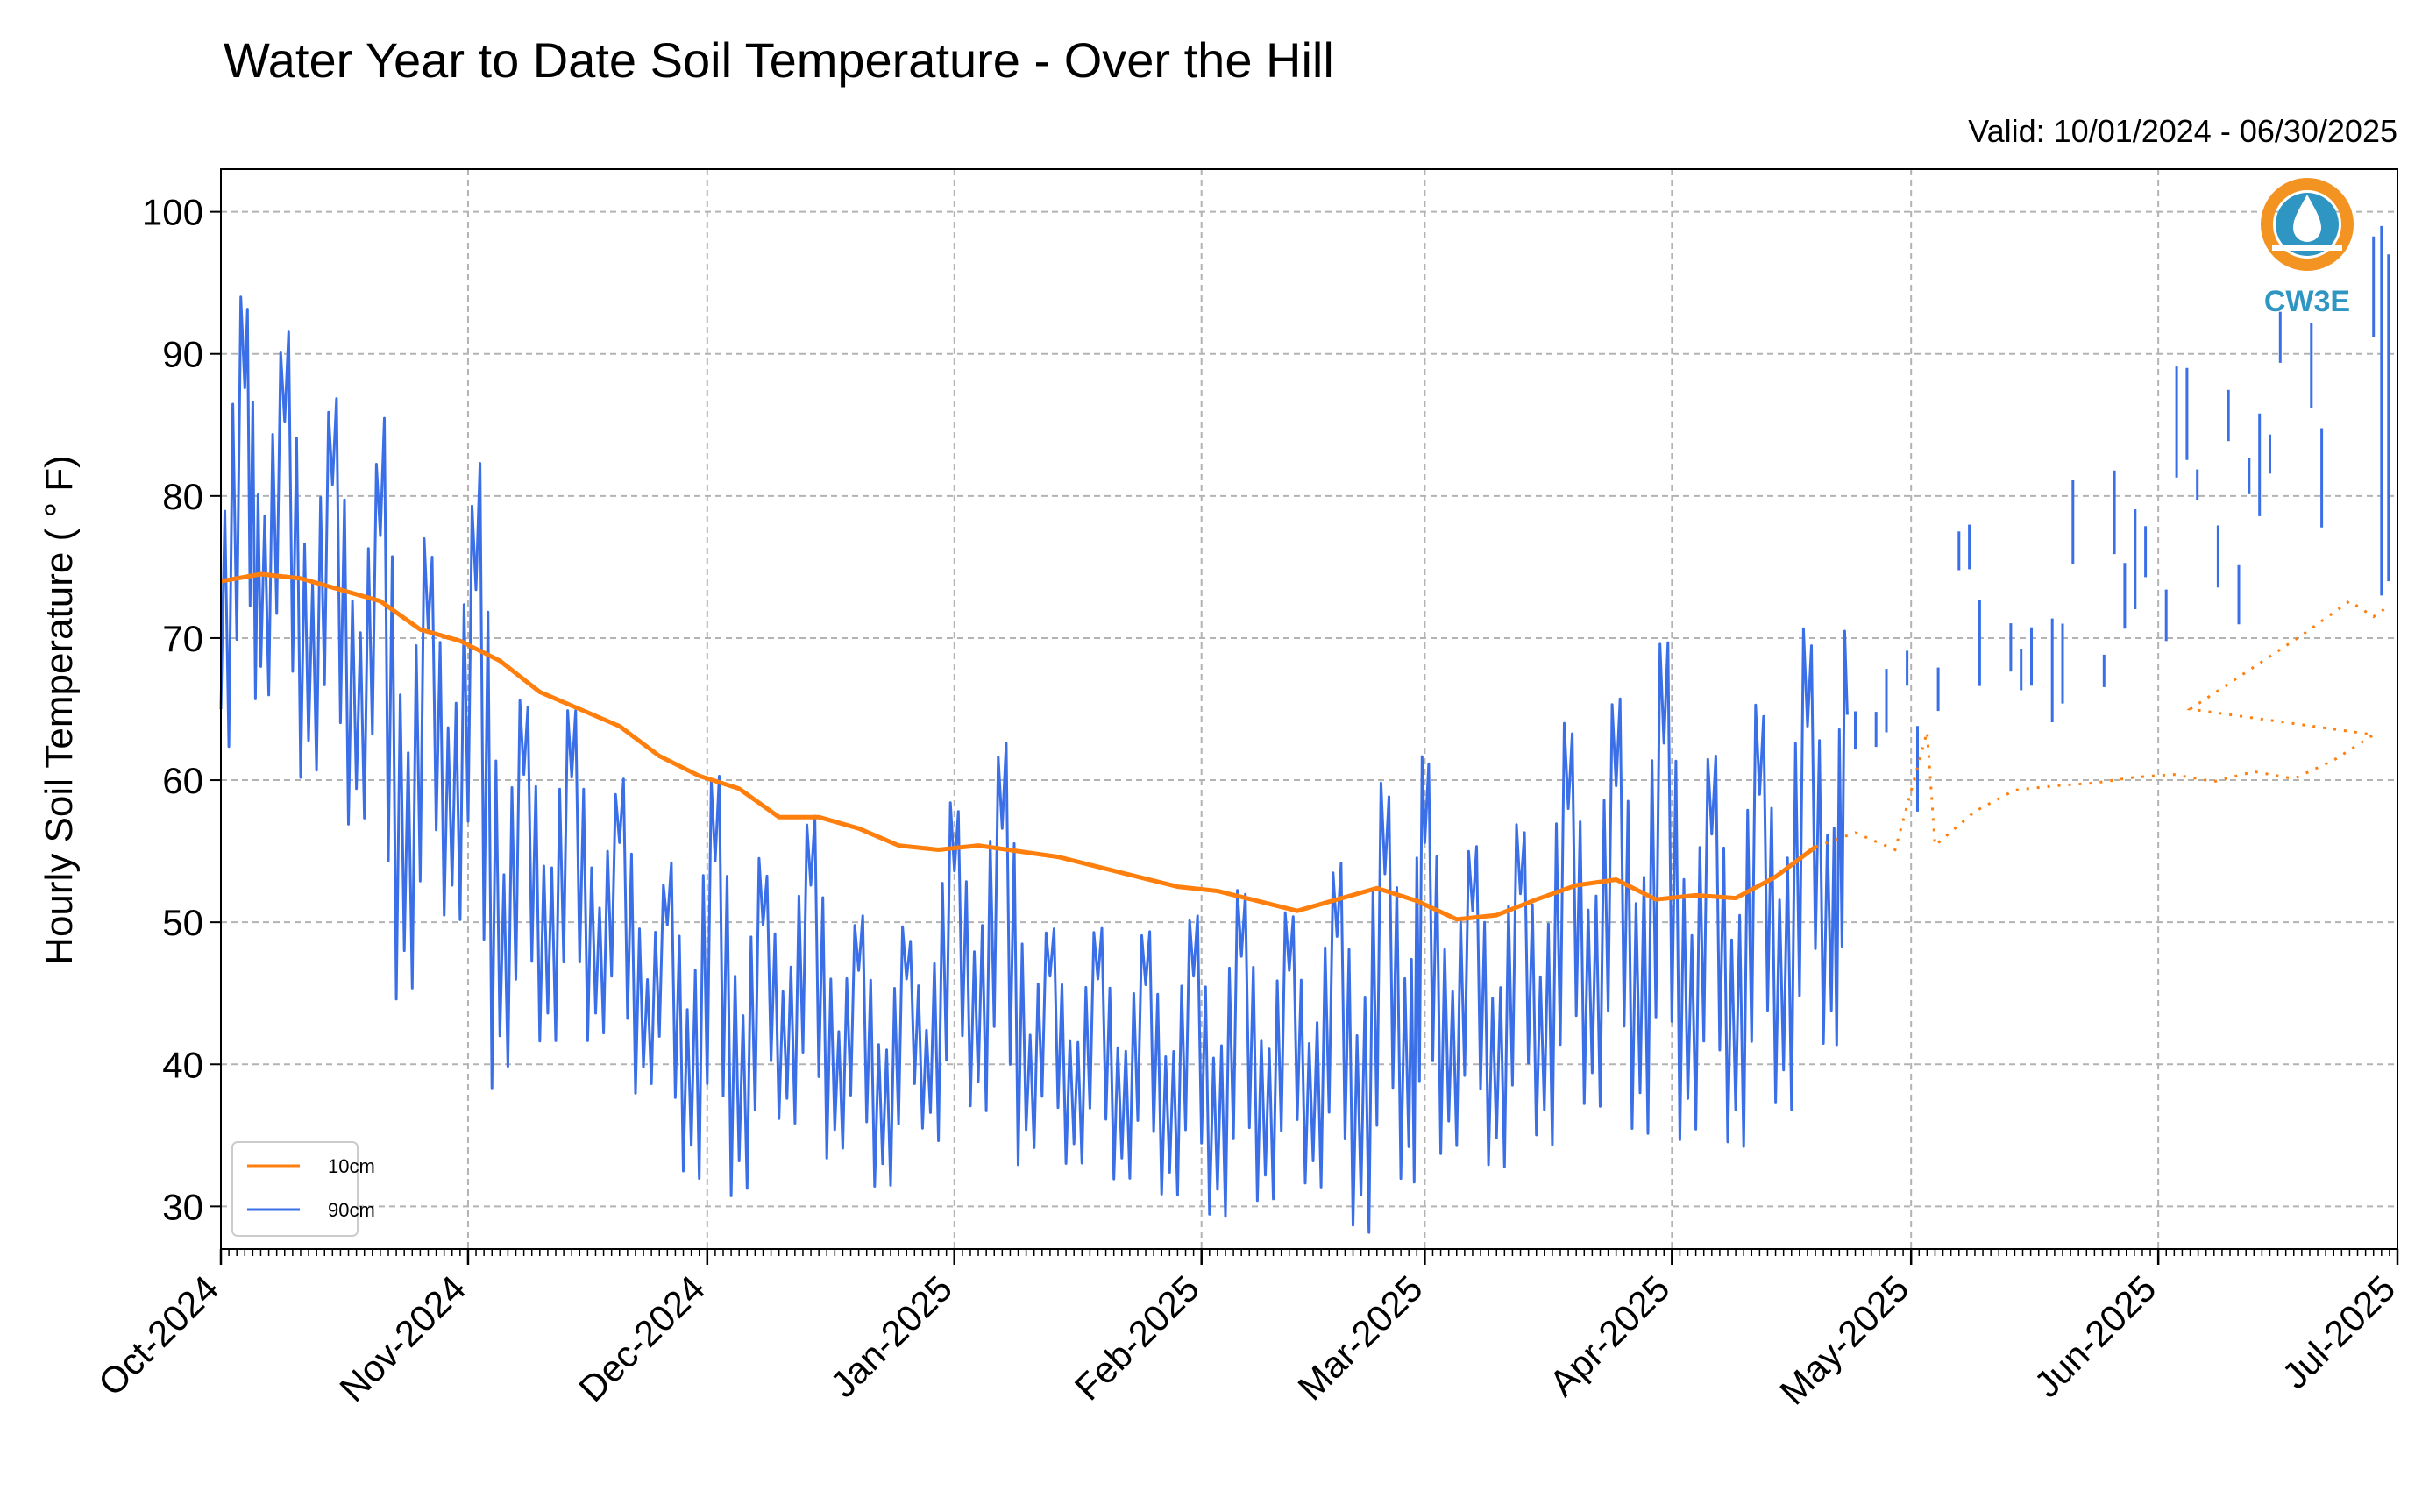  What do you see at coordinates (2307, 301) in the screenshot?
I see `logo-text: CW3E` at bounding box center [2307, 301].